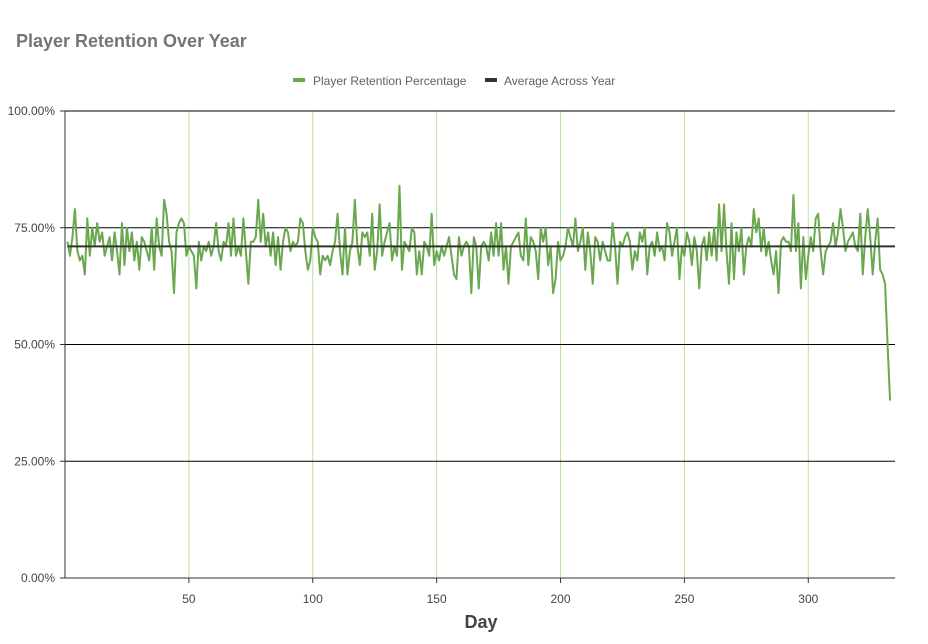 The width and height of the screenshot is (928, 644). What do you see at coordinates (480, 622) in the screenshot?
I see `x-axis-title: Day` at bounding box center [480, 622].